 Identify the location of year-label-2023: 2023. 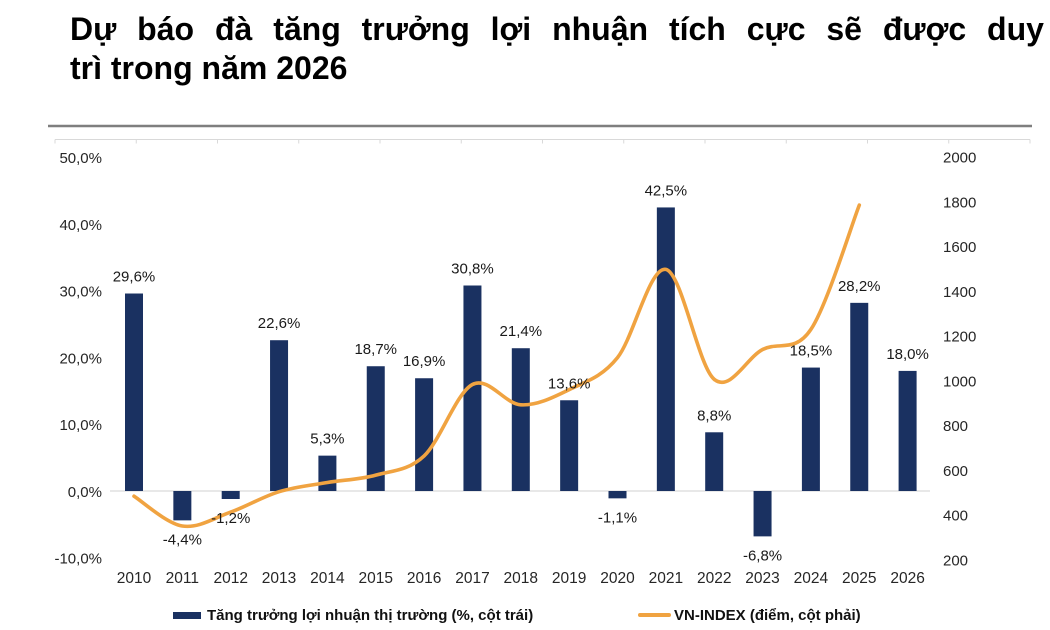
(762, 578).